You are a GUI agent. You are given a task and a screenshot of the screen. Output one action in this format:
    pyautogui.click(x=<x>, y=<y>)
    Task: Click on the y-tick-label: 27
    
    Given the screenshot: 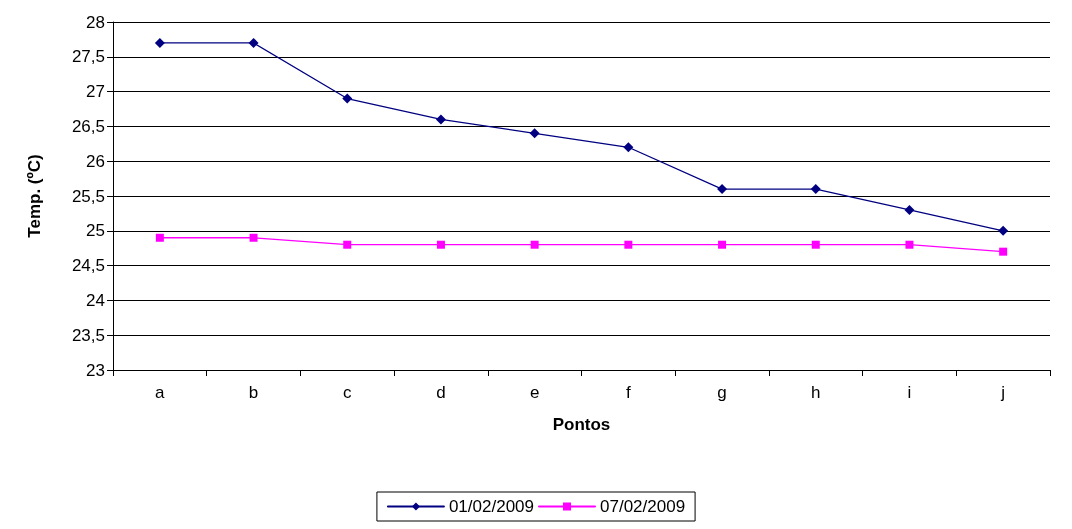 What is the action you would take?
    pyautogui.click(x=95, y=92)
    